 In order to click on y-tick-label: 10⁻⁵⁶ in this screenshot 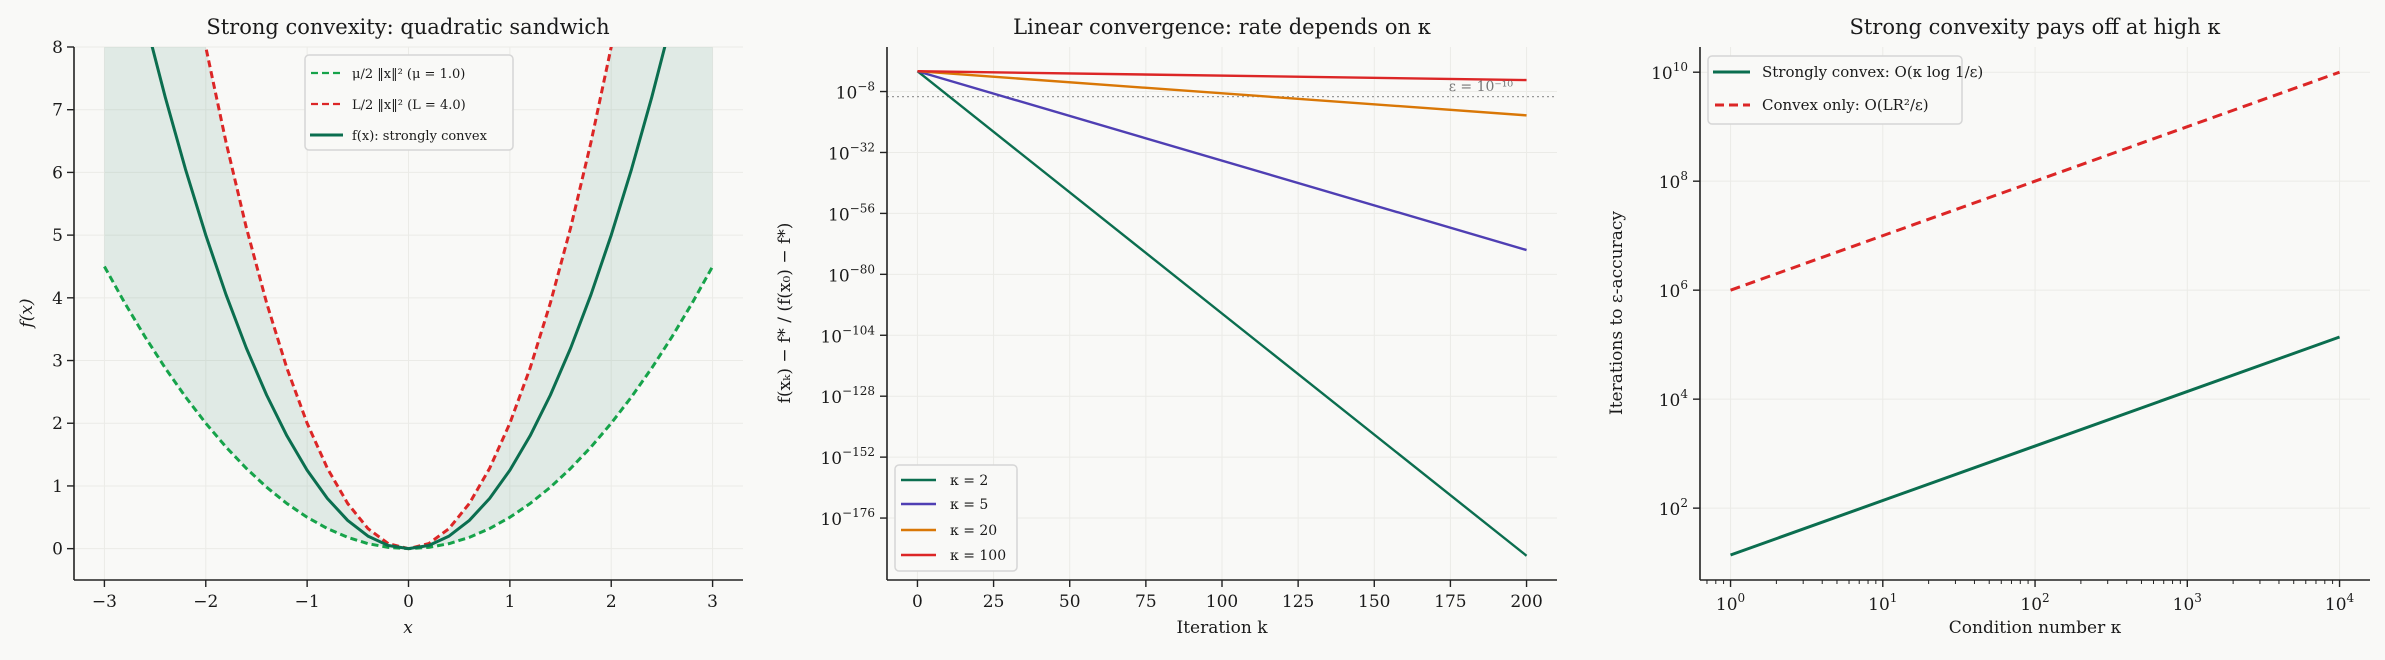, I will do `click(851, 213)`.